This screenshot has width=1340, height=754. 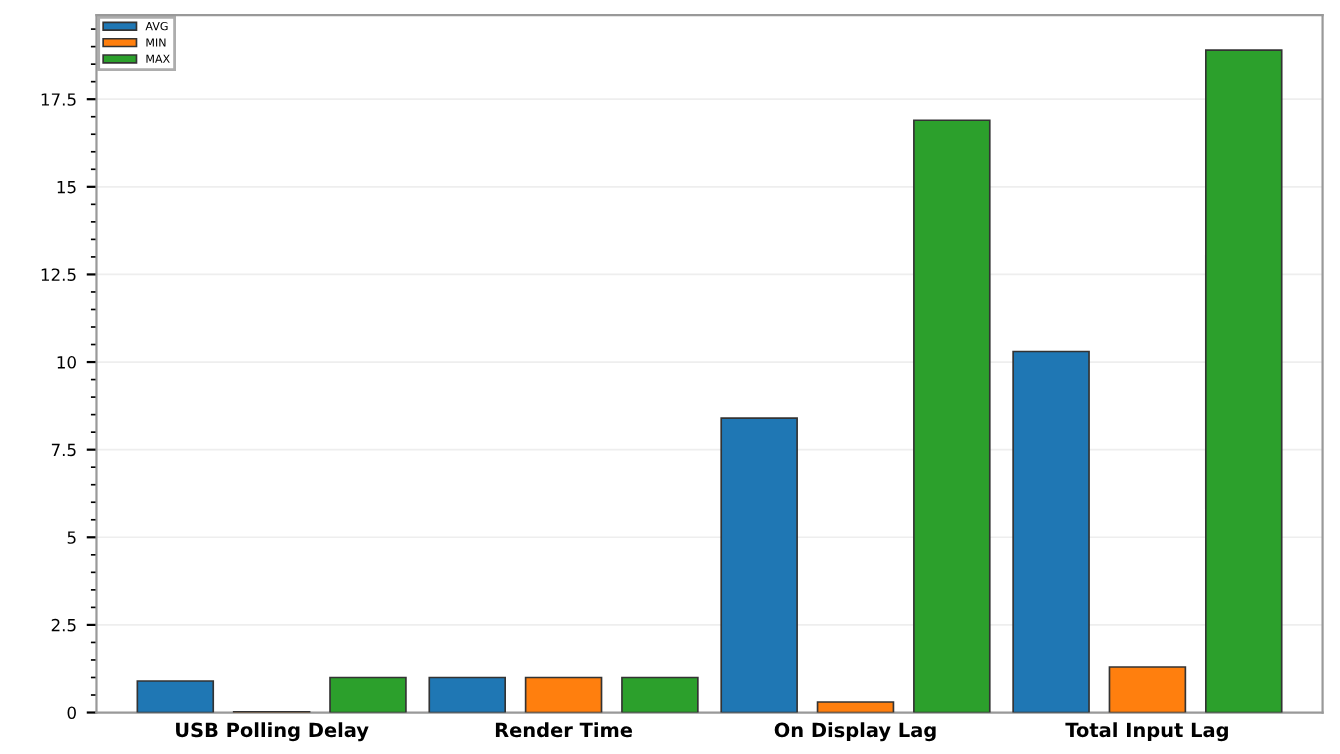 What do you see at coordinates (63, 625) in the screenshot?
I see `y-tick-label: 2.5` at bounding box center [63, 625].